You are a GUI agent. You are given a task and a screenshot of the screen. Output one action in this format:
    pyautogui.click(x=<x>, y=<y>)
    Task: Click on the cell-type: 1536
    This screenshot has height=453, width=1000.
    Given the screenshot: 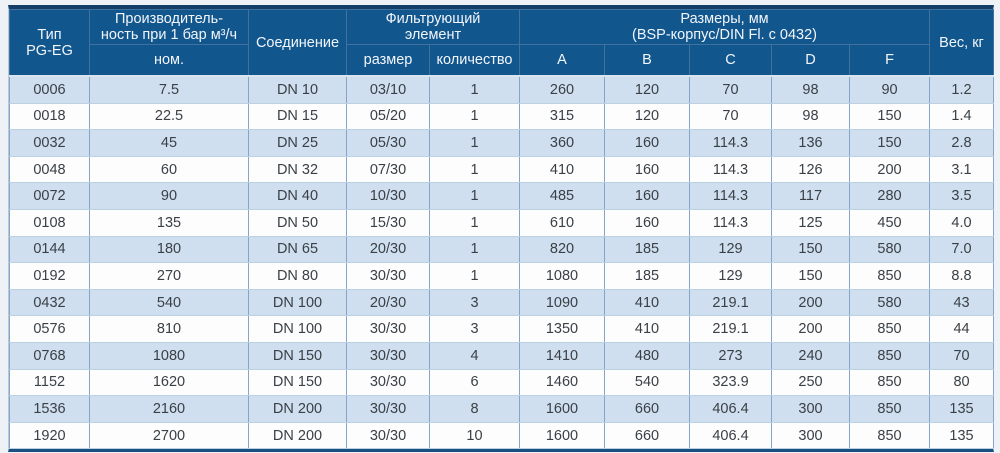 What is the action you would take?
    pyautogui.click(x=49, y=409)
    